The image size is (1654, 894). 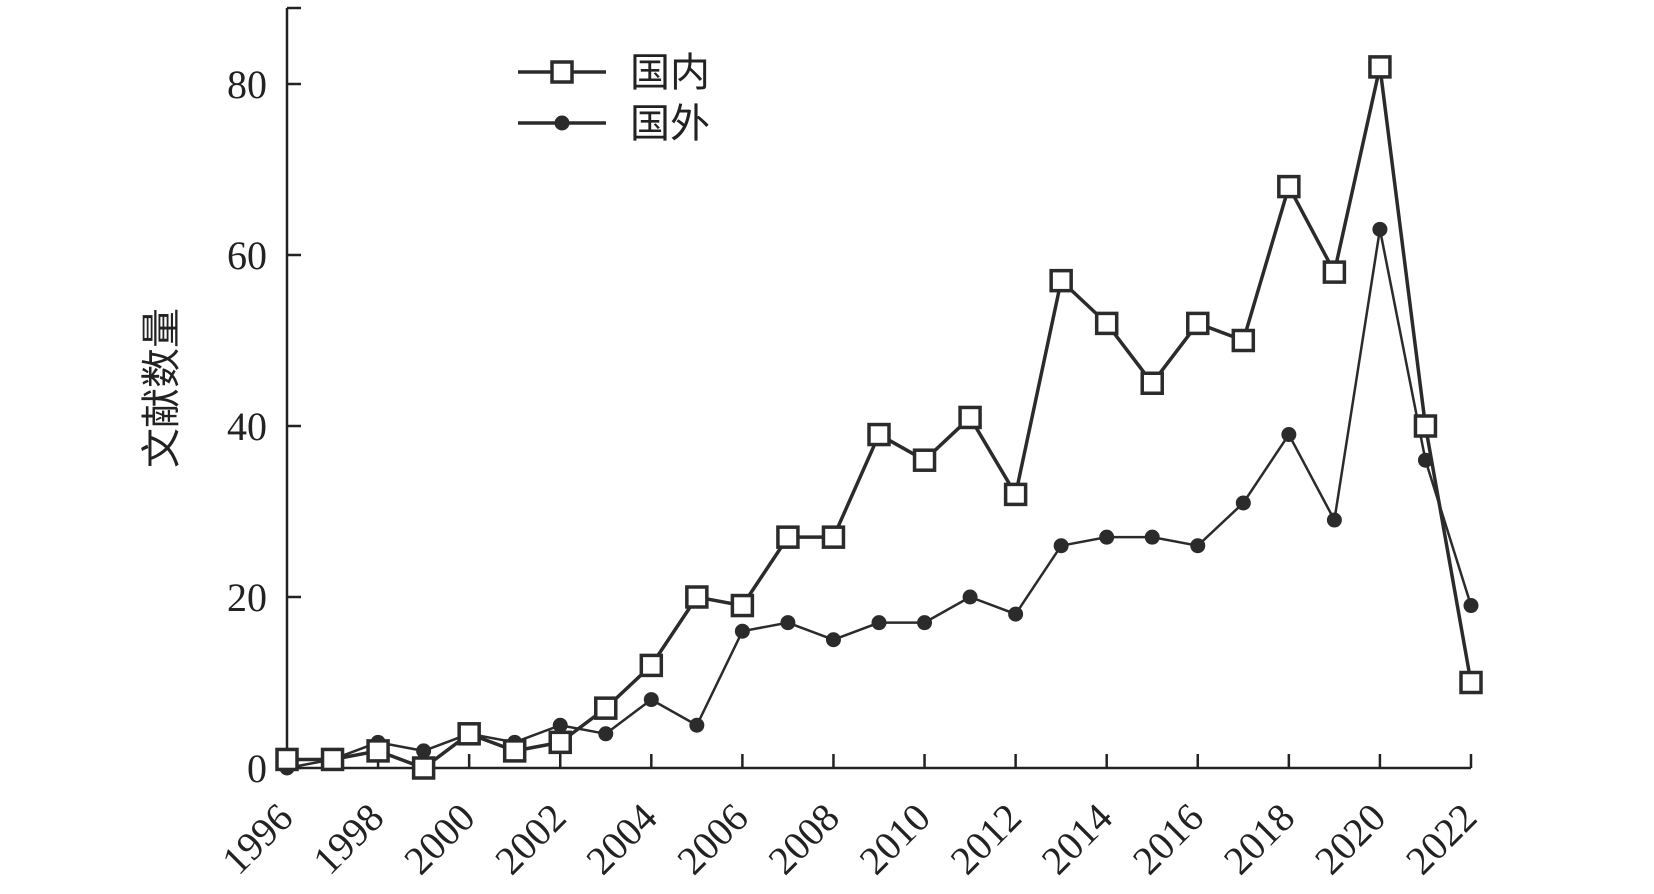 What do you see at coordinates (562, 72) in the screenshot?
I see `legend-marker-square` at bounding box center [562, 72].